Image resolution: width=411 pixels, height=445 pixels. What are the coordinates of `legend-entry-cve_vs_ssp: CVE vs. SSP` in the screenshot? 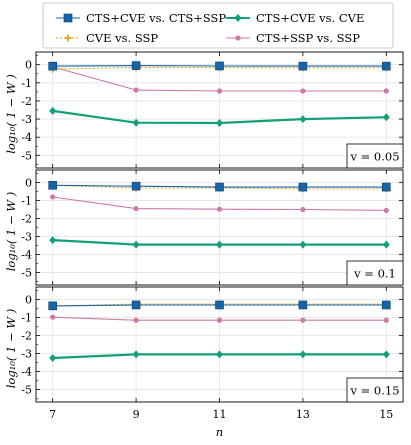 It's located at (107, 38).